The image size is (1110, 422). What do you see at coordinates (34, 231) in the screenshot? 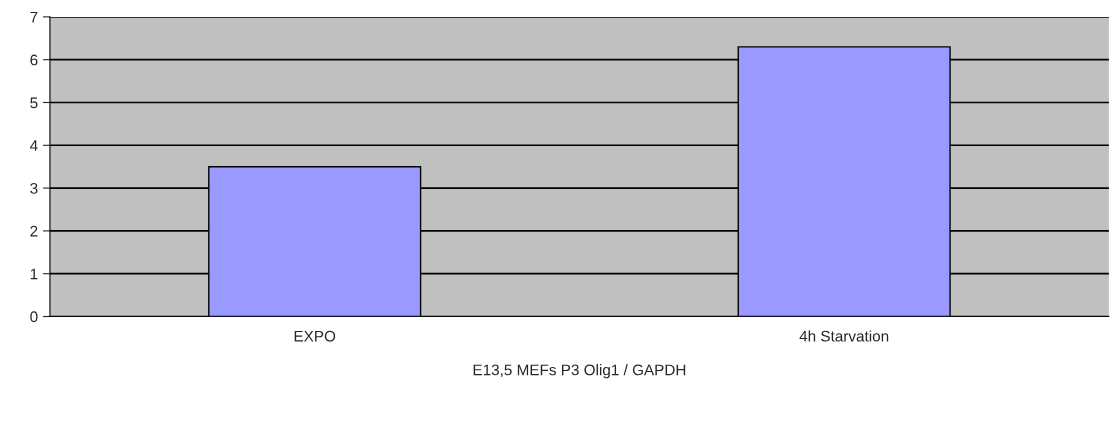
I see `y-tick-label: 2` at bounding box center [34, 231].